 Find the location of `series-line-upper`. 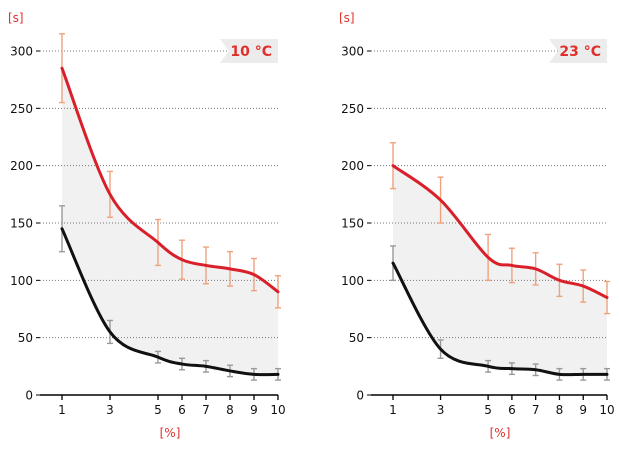

series-line-upper is located at coordinates (500, 232).